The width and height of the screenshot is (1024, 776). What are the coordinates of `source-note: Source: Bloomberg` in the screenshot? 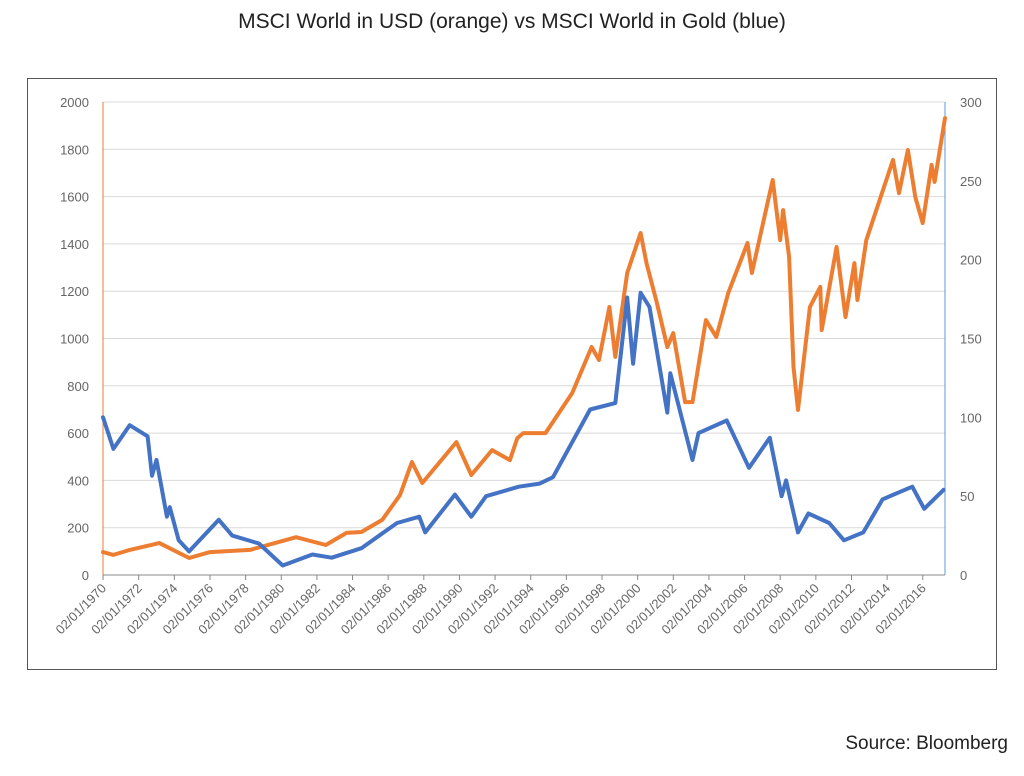 It's located at (926, 743).